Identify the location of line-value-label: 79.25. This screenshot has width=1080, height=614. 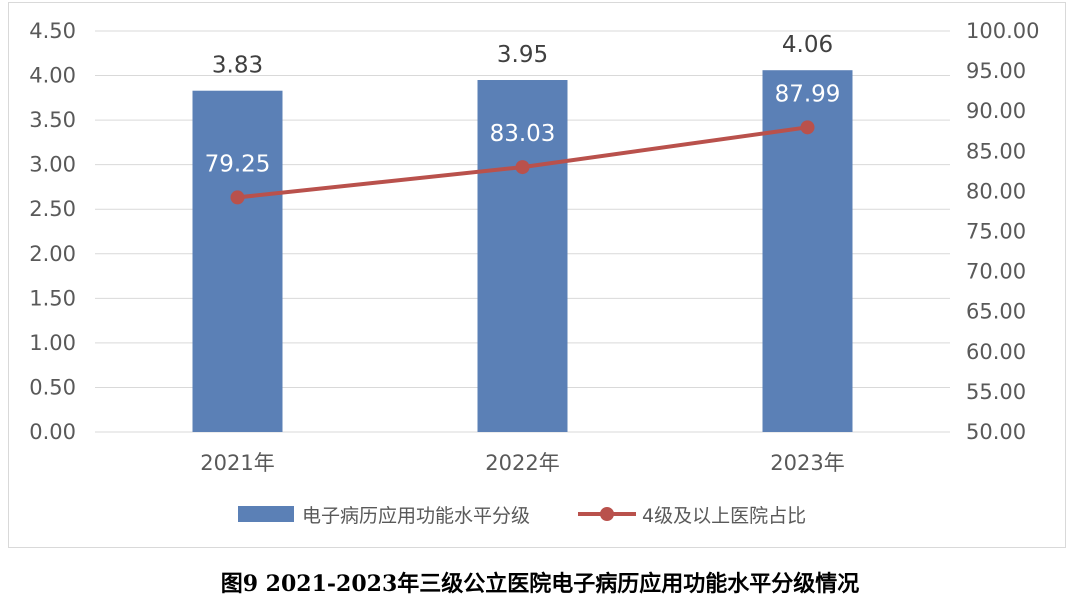
(238, 164).